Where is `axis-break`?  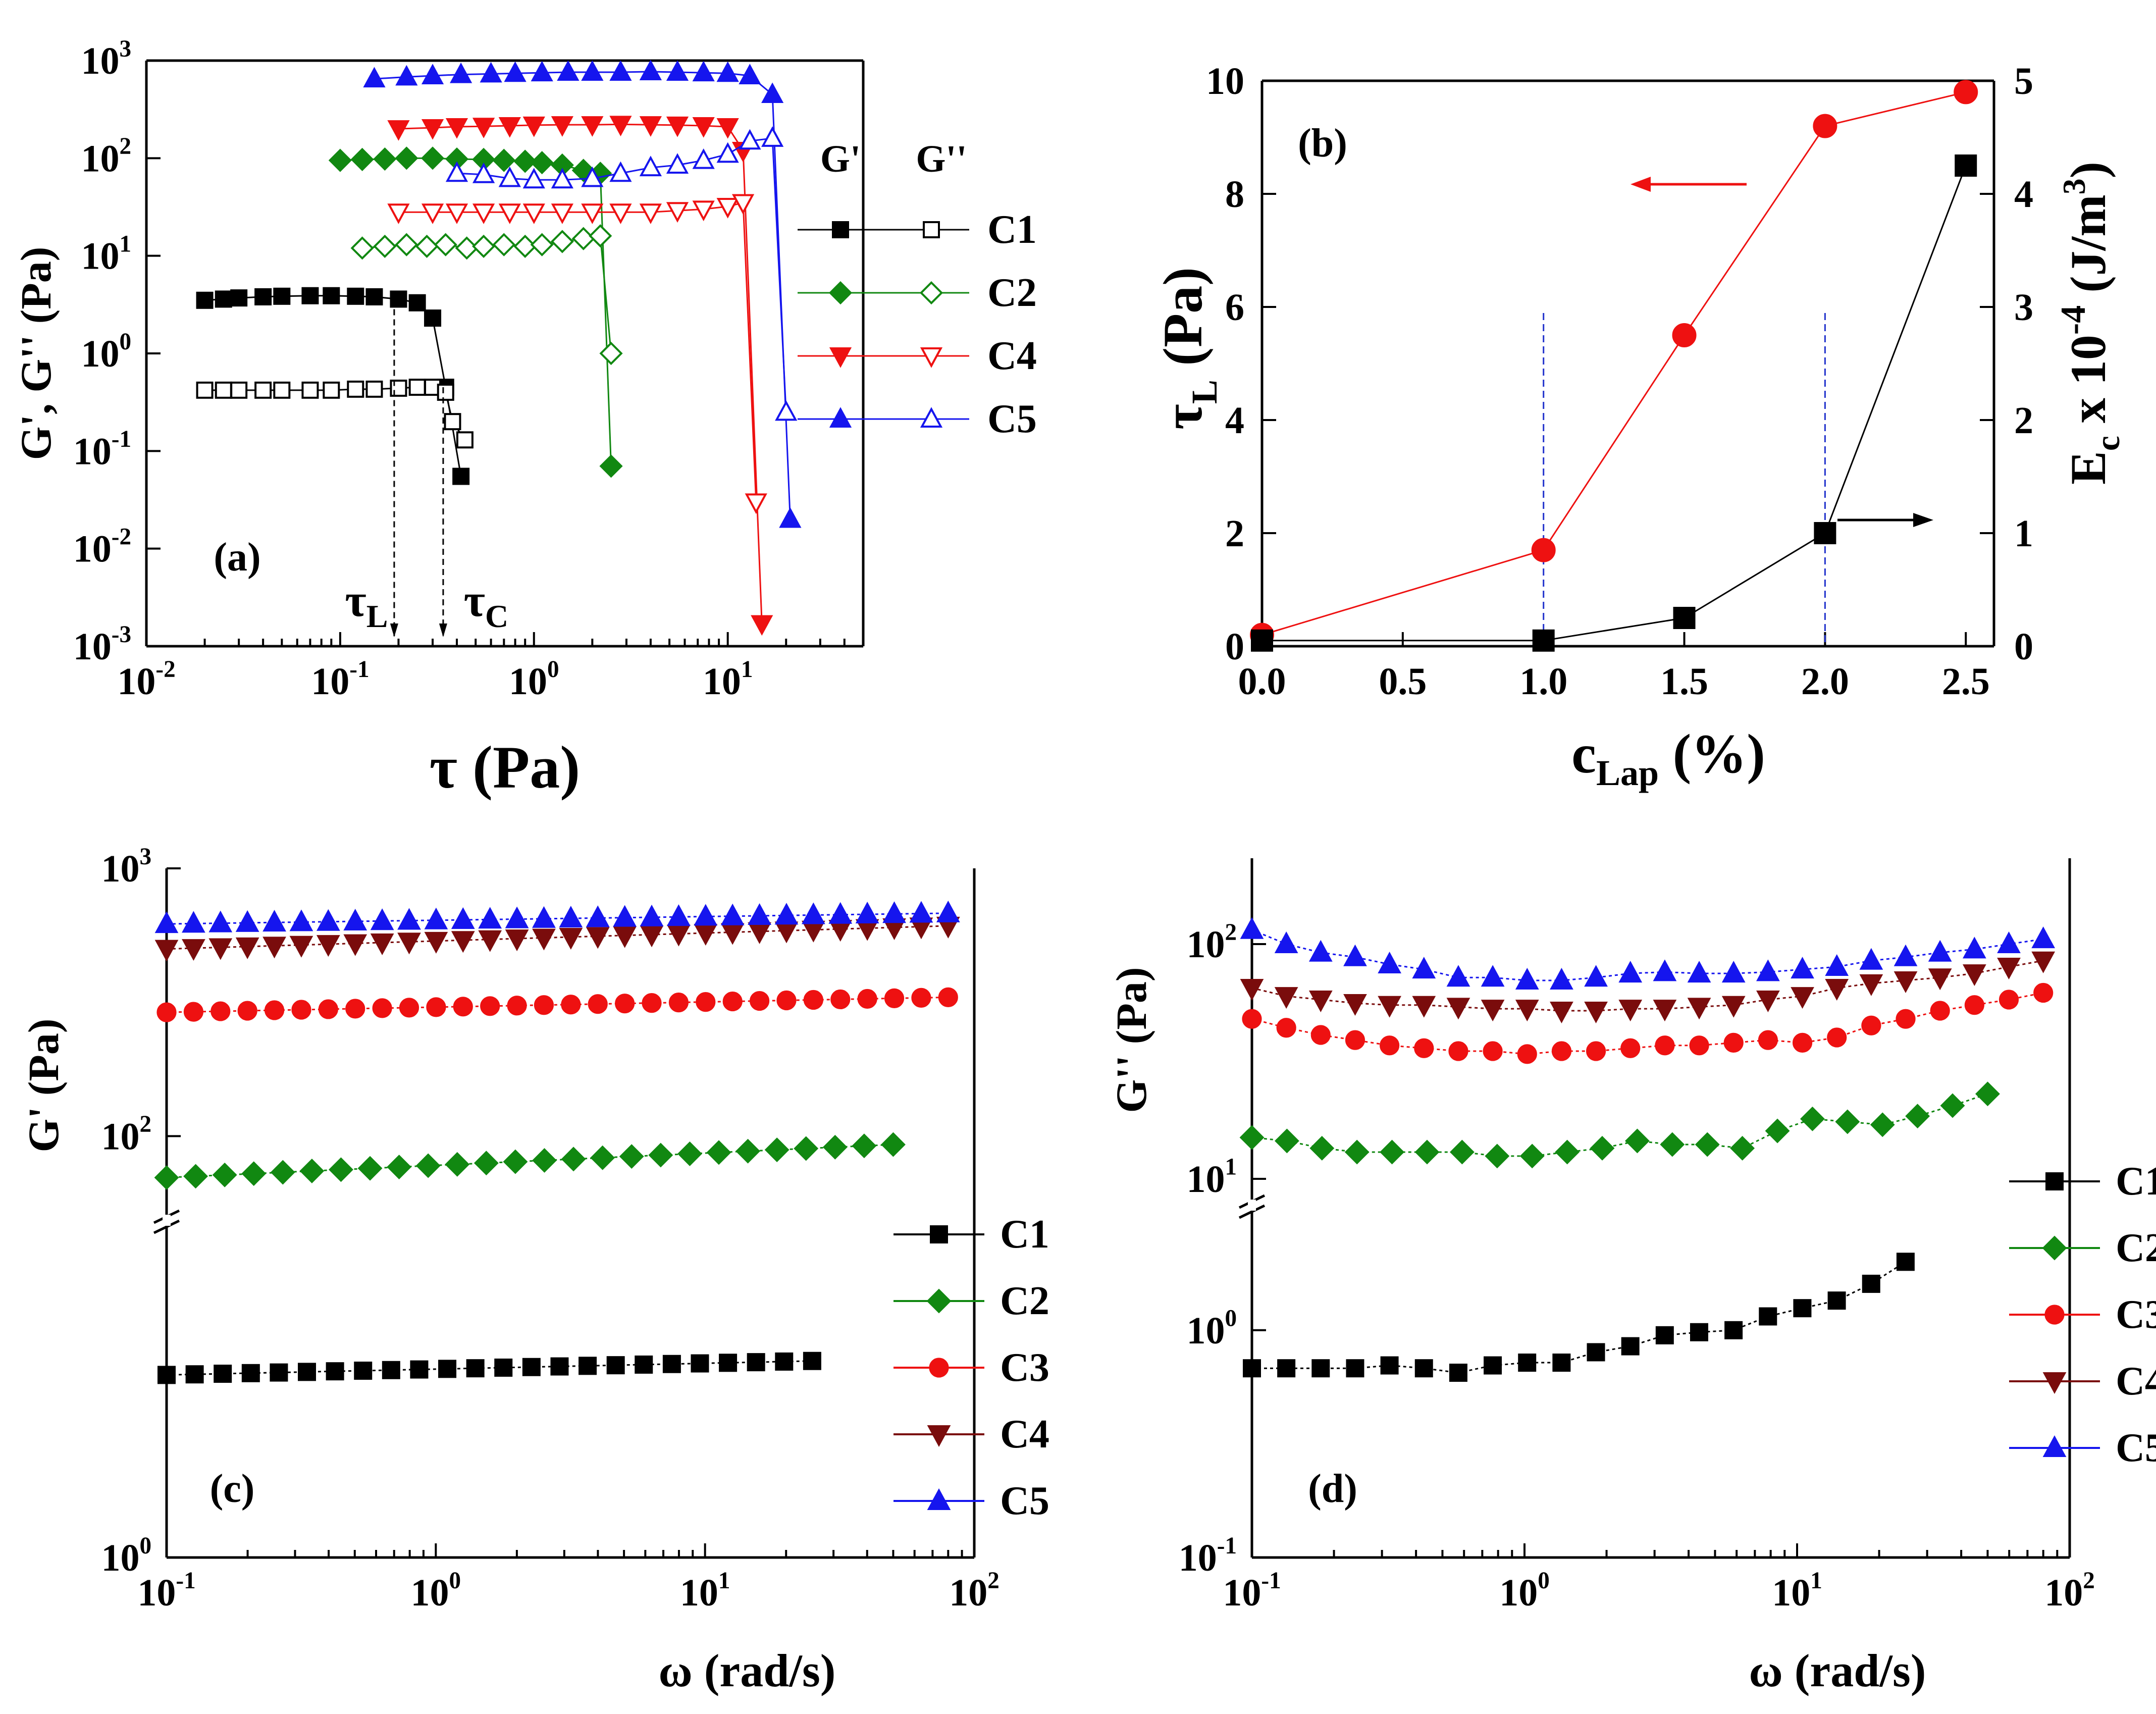
axis-break is located at coordinates (1252, 1211).